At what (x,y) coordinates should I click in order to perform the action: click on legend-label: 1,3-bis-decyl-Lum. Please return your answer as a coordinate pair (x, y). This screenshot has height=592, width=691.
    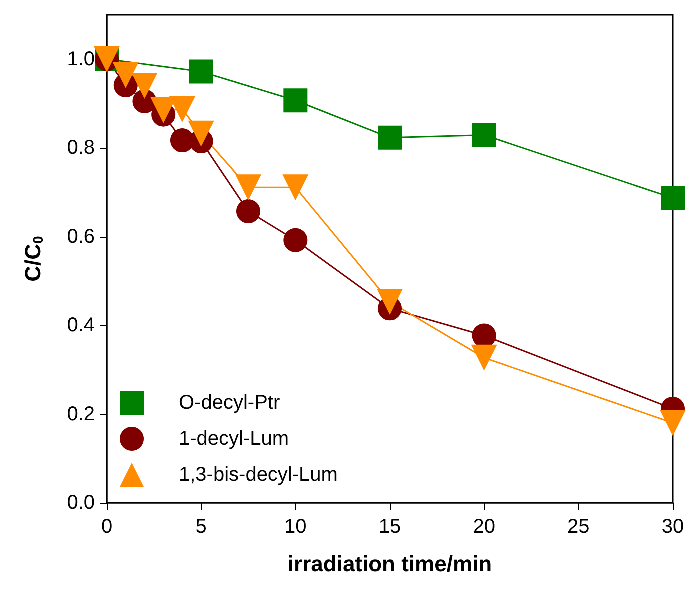
    Looking at the image, I should click on (258, 475).